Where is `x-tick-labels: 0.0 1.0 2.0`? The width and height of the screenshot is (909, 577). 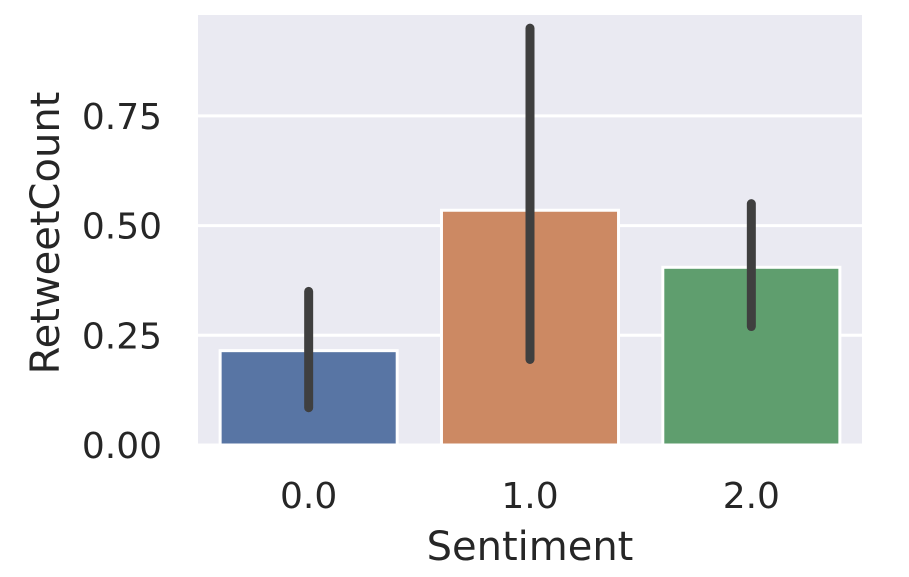
x-tick-labels: 0.0 1.0 2.0 is located at coordinates (530, 496).